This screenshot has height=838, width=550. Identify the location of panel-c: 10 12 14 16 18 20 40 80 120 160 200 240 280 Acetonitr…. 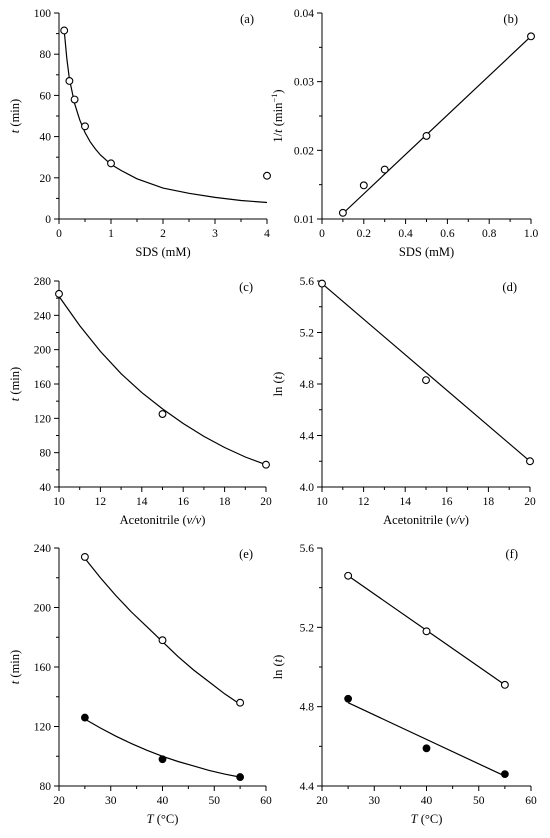
(140, 401).